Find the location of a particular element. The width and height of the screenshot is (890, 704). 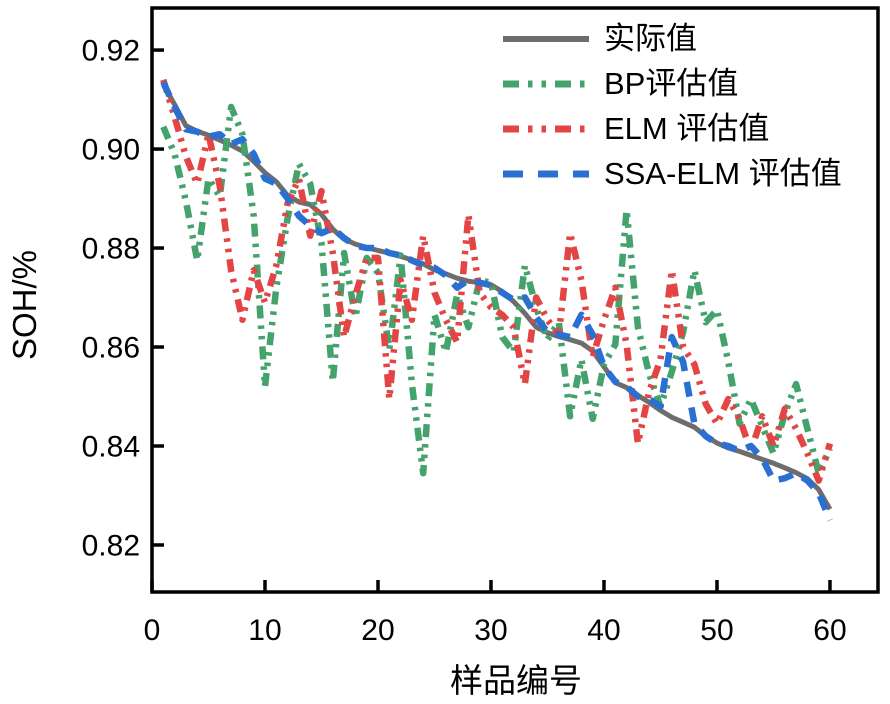

y-axis-label: SOH/% is located at coordinates (24, 305).